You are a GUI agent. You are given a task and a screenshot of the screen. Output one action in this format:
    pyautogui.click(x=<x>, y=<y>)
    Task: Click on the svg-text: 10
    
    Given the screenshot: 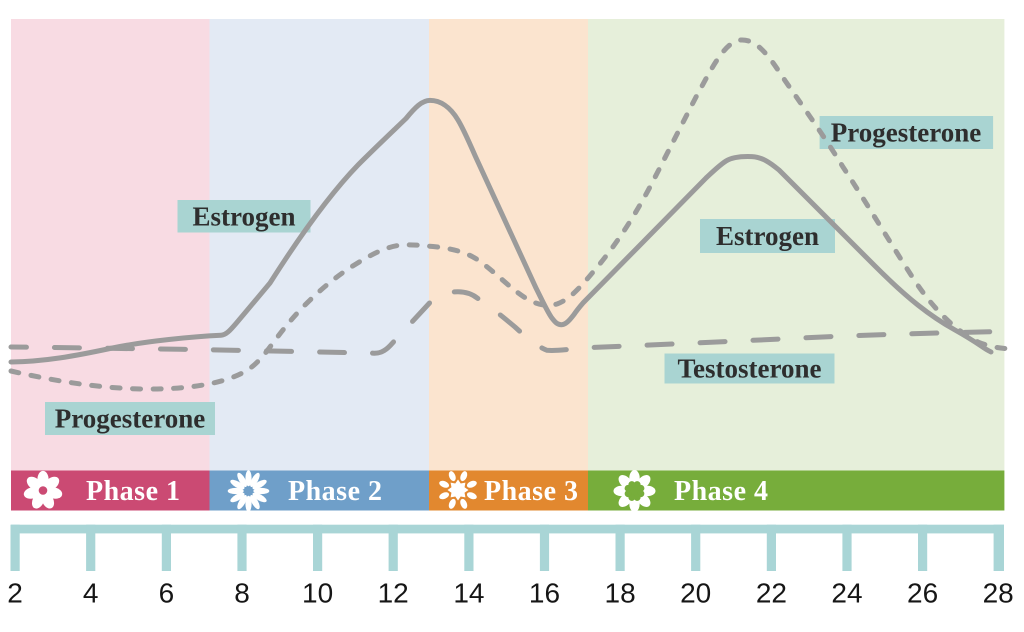 What is the action you would take?
    pyautogui.click(x=317, y=593)
    